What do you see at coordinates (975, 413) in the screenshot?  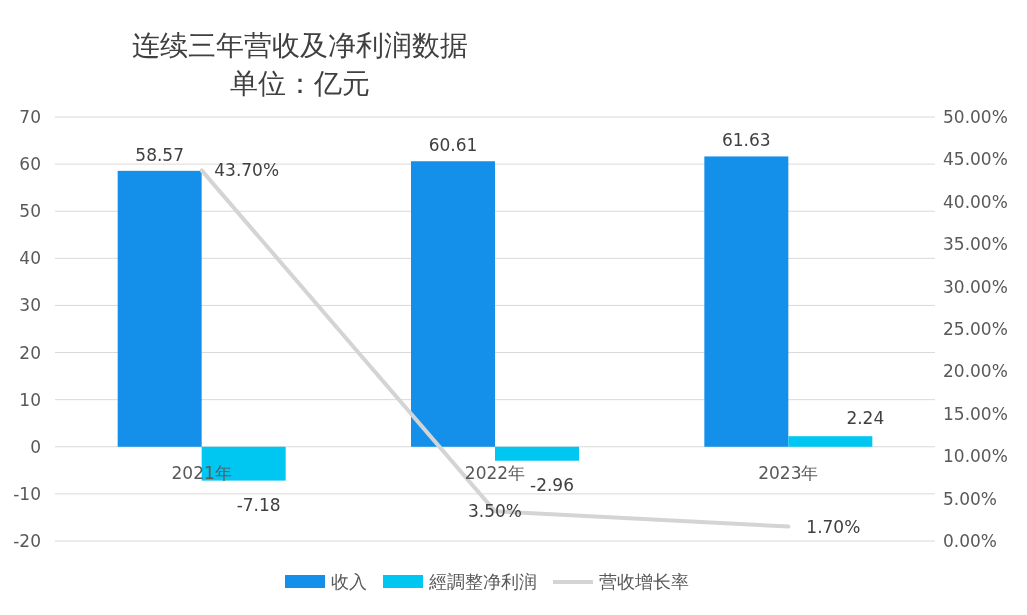 I see `y2-tick-label: 15.00%` at bounding box center [975, 413].